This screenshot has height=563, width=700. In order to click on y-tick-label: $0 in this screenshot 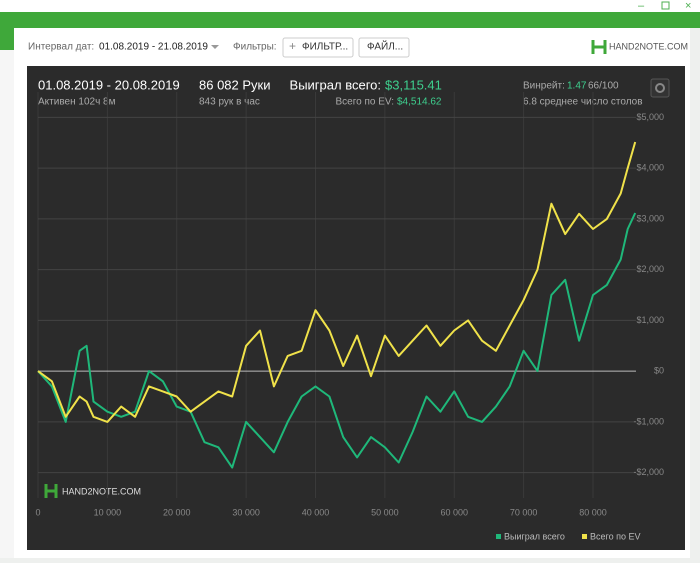, I will do `click(659, 371)`.